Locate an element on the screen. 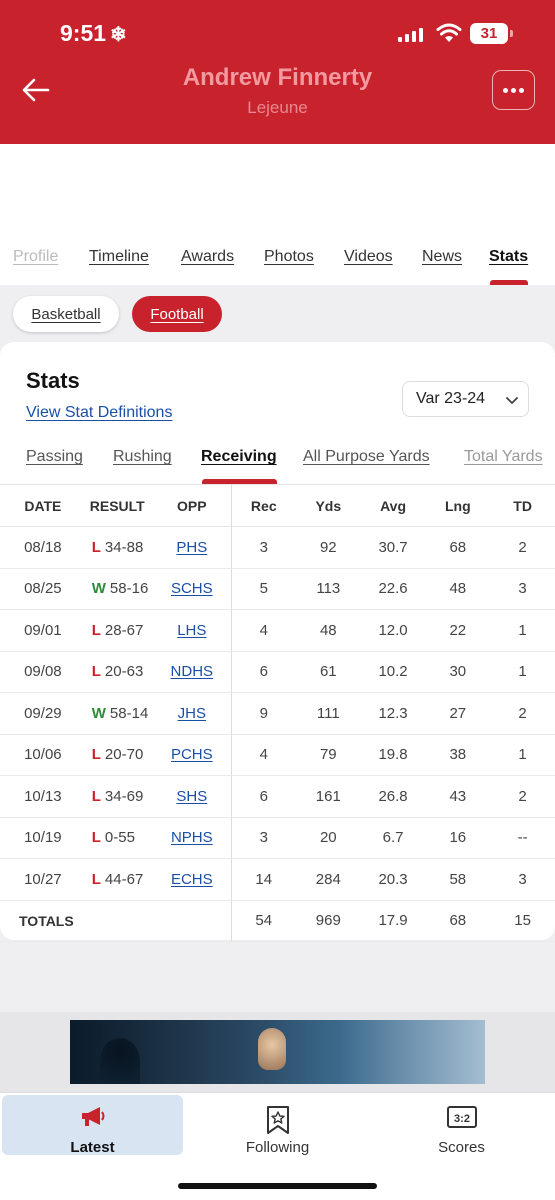 The height and width of the screenshot is (1200, 555). cell-lng: 38 is located at coordinates (458, 755).